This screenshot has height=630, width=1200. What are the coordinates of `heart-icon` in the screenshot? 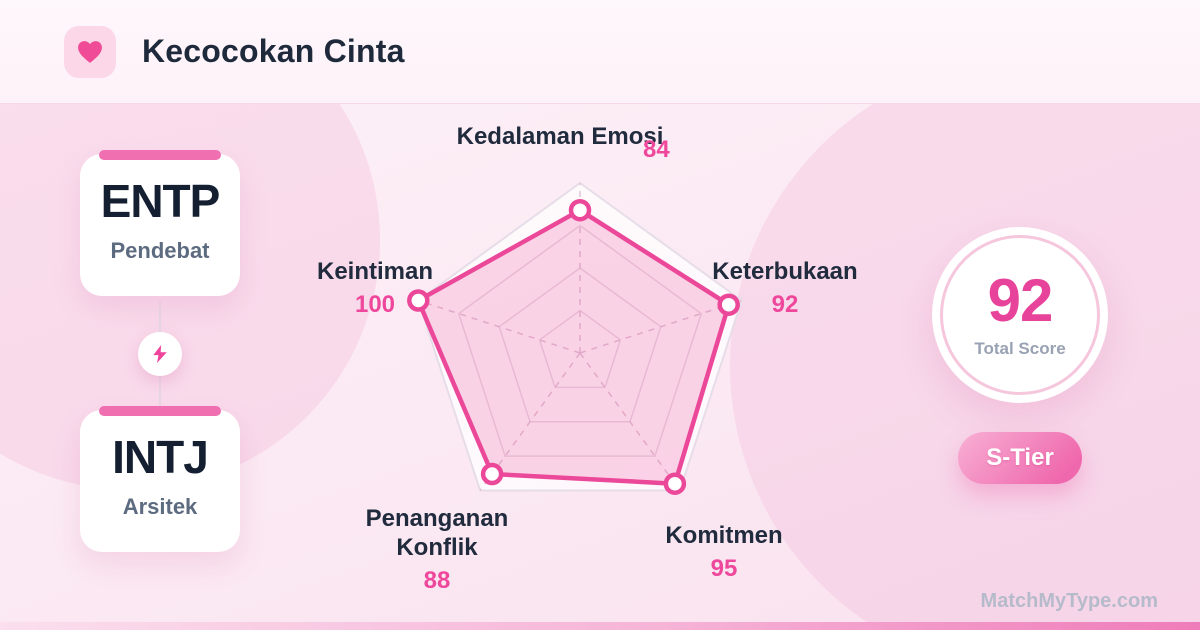 It's located at (90, 51).